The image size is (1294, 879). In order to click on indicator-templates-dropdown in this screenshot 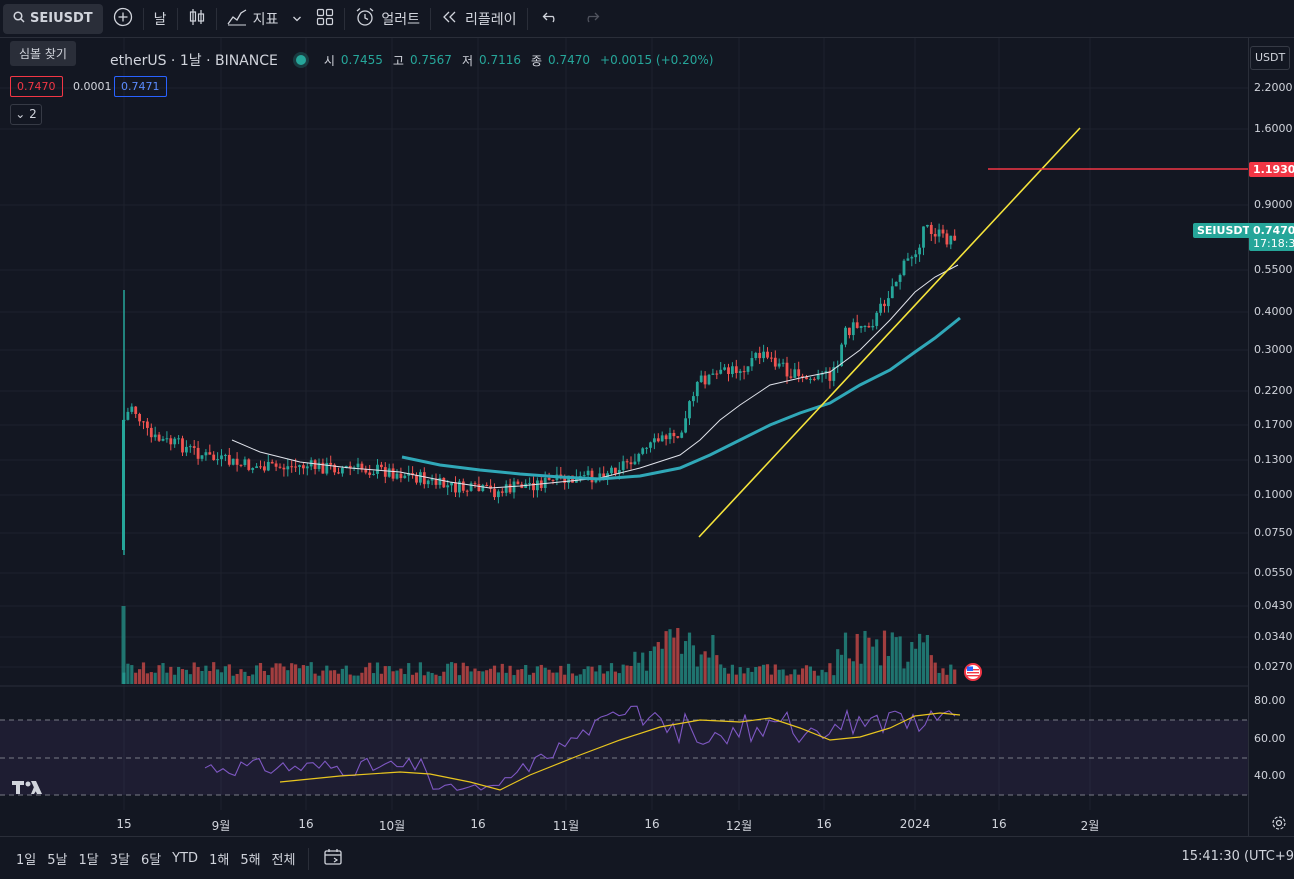, I will do `click(297, 19)`.